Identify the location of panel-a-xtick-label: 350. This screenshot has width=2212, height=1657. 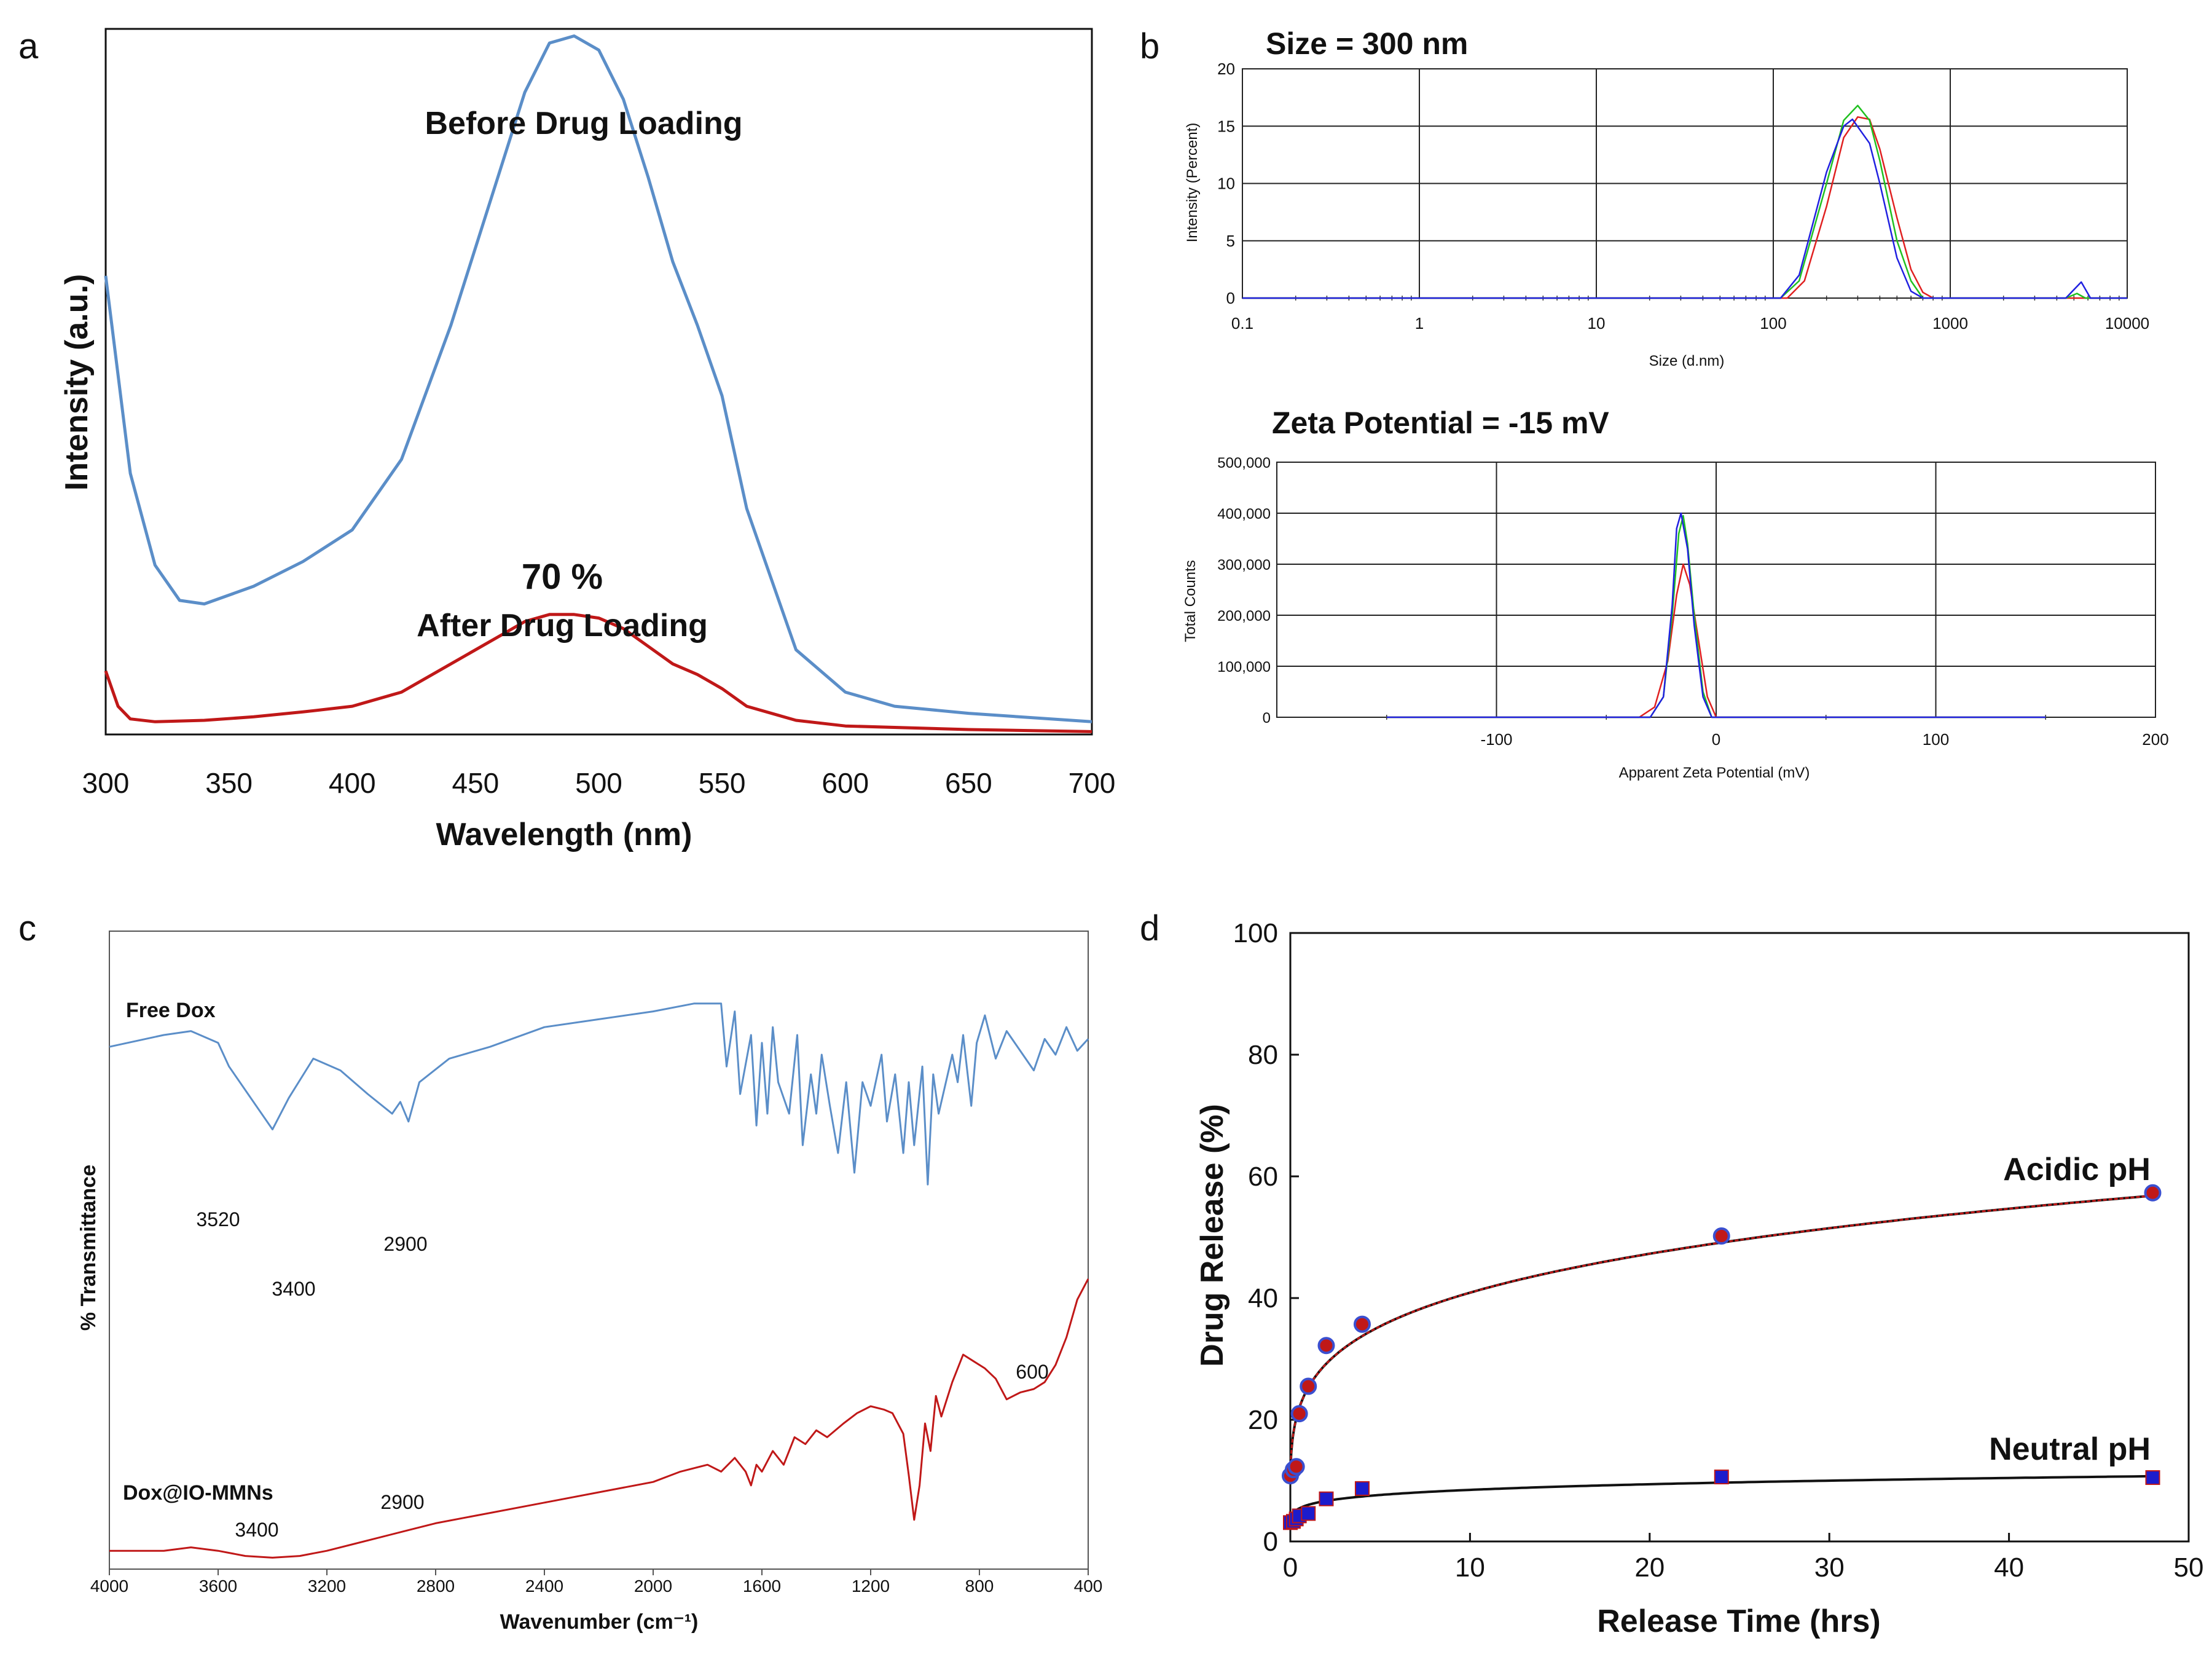
(229, 783).